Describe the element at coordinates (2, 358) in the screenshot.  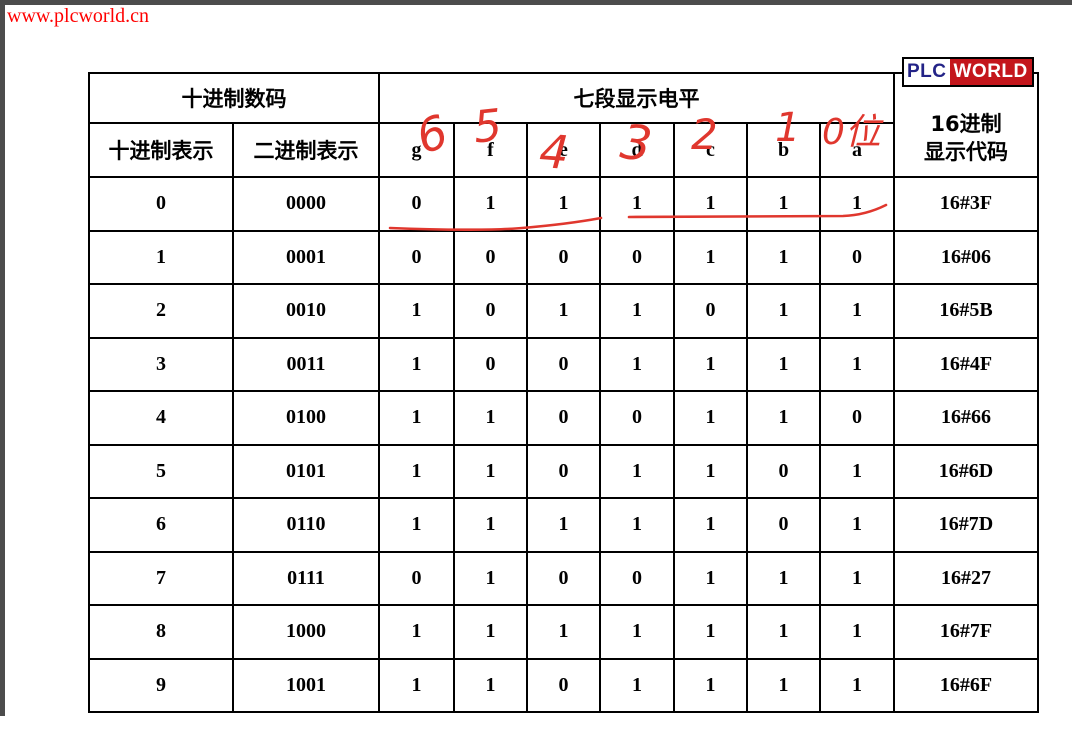
I see `window-edge-left` at that location.